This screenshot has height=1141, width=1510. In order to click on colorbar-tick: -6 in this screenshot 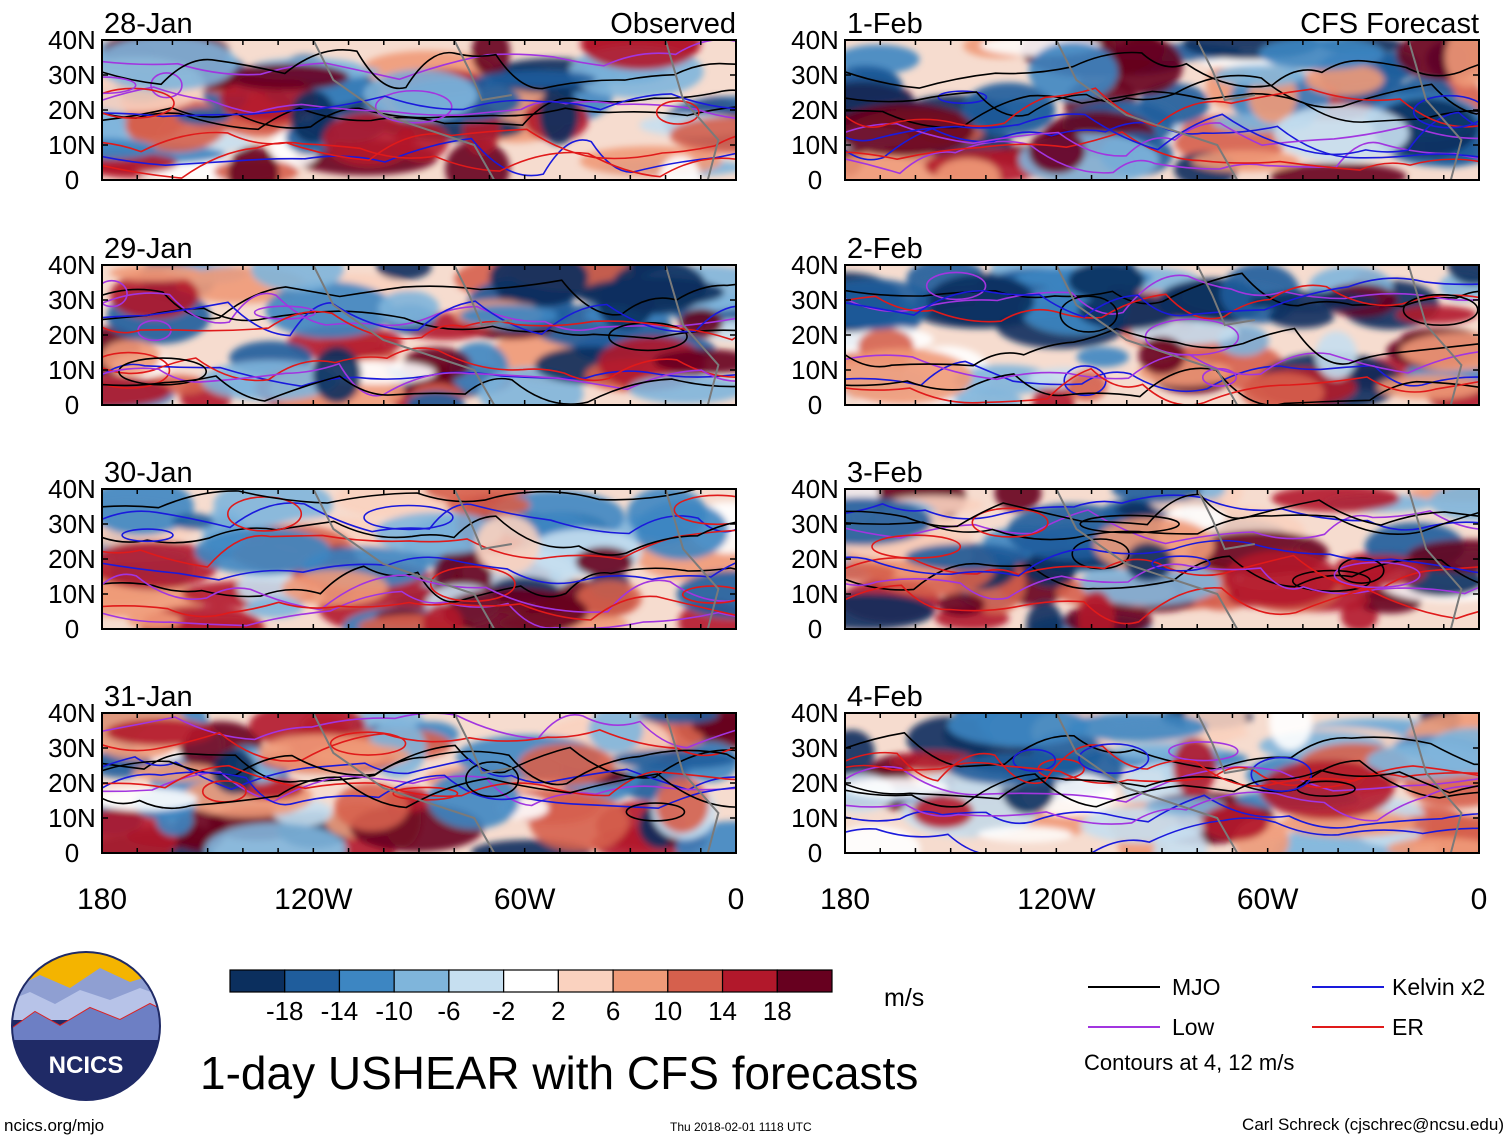, I will do `click(448, 1011)`.